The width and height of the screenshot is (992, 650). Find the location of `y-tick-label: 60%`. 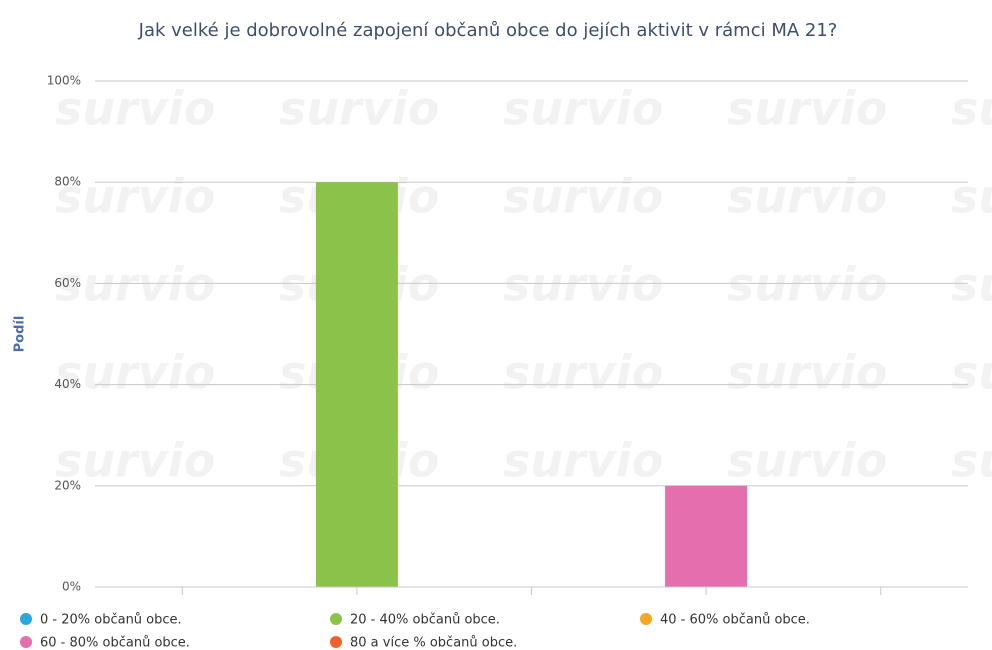

y-tick-label: 60% is located at coordinates (67, 283).